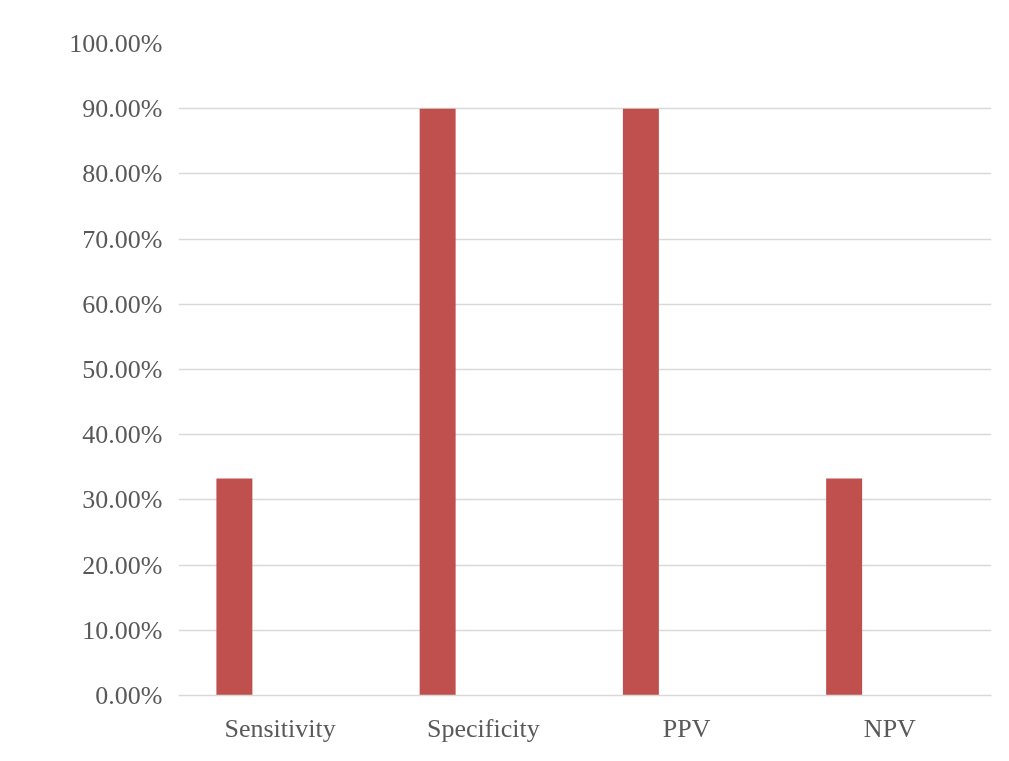 The height and width of the screenshot is (761, 1009). Describe the element at coordinates (122, 174) in the screenshot. I see `y-tick-label: 80.00%` at that location.